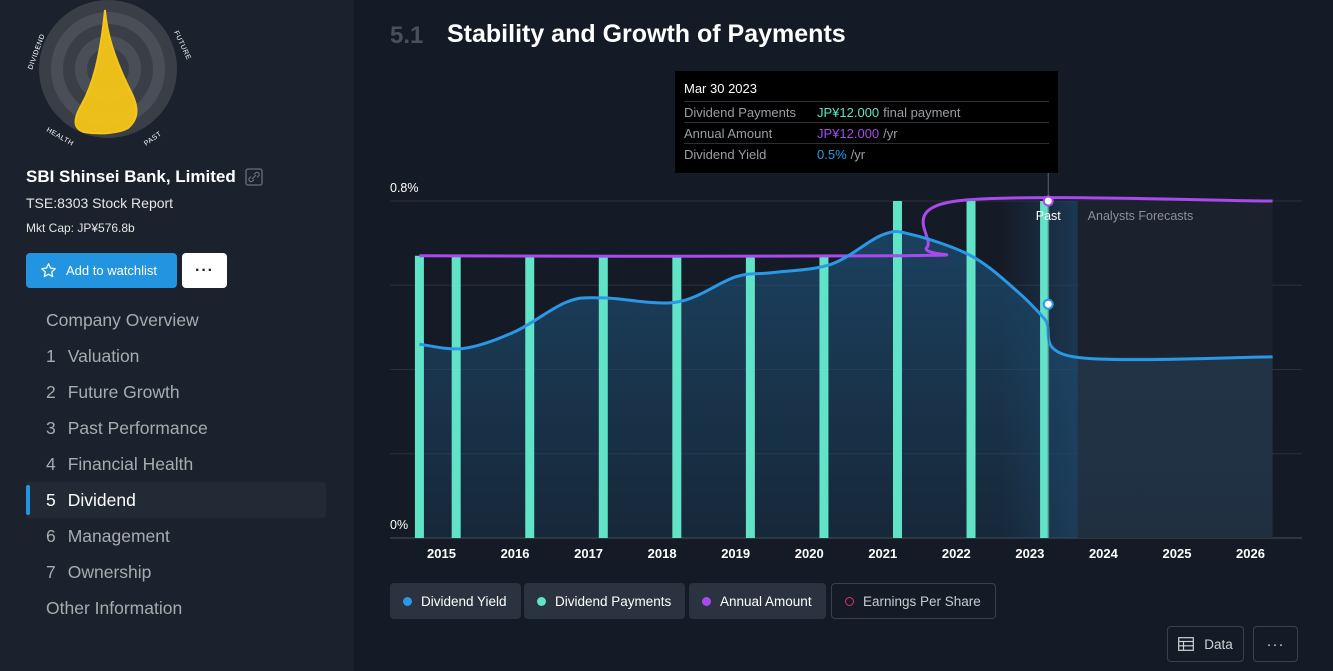 This screenshot has height=671, width=1333. Describe the element at coordinates (48, 270) in the screenshot. I see `star-icon` at that location.